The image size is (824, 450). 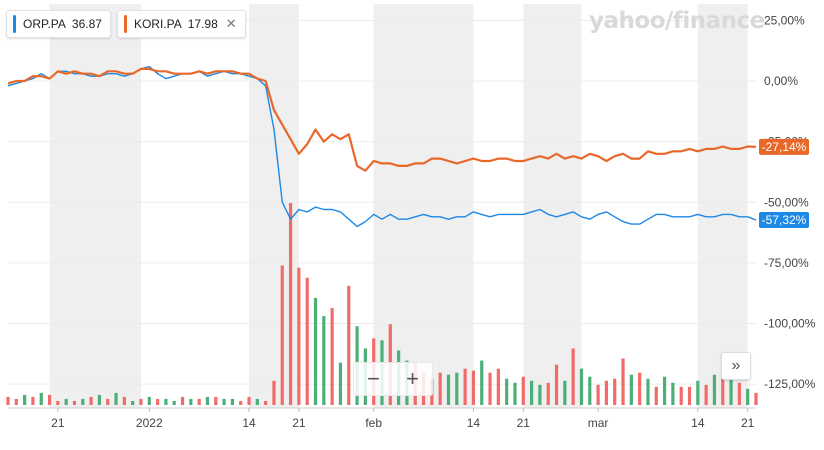 I want to click on y-tick-label: 0,00%, so click(x=781, y=81).